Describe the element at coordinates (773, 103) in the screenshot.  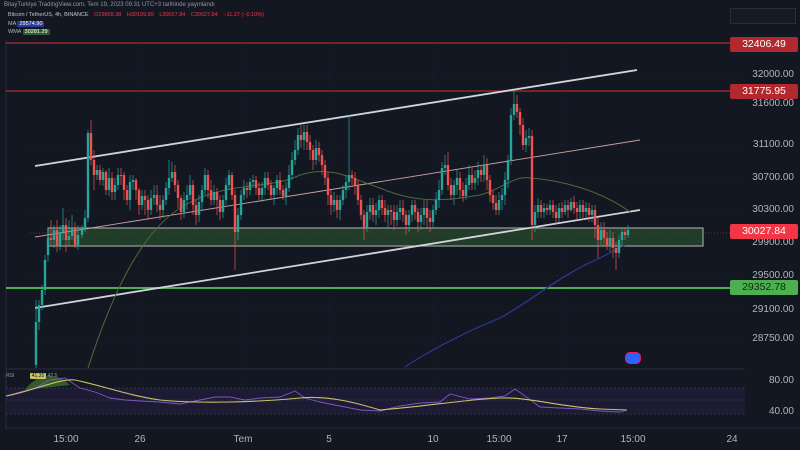
I see `price-axis-label: 31600.00` at that location.